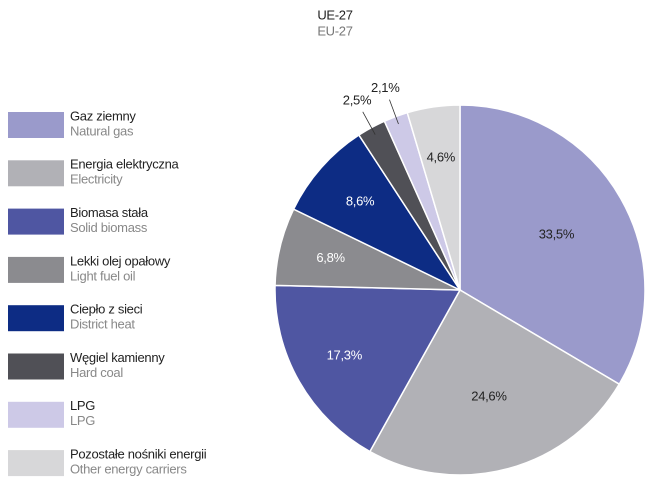  I want to click on legend-label: Energia elektryczna, so click(125, 164).